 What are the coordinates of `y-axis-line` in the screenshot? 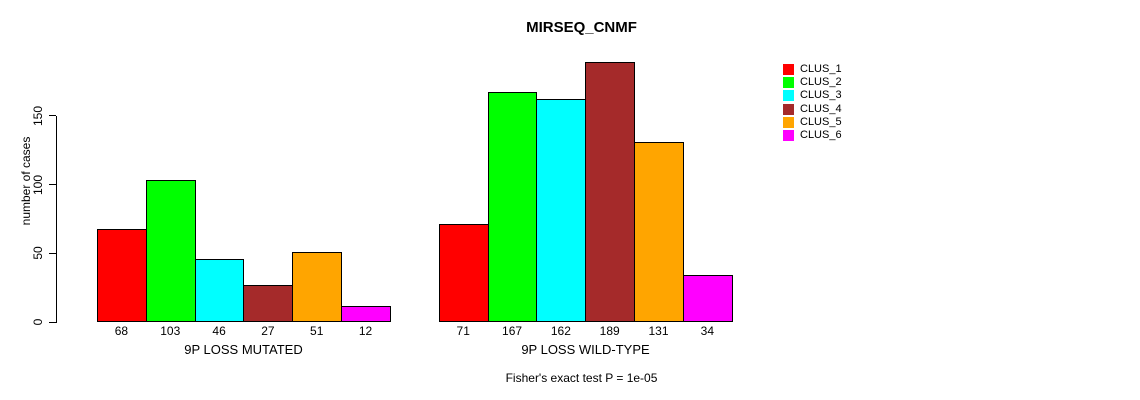 It's located at (56, 219).